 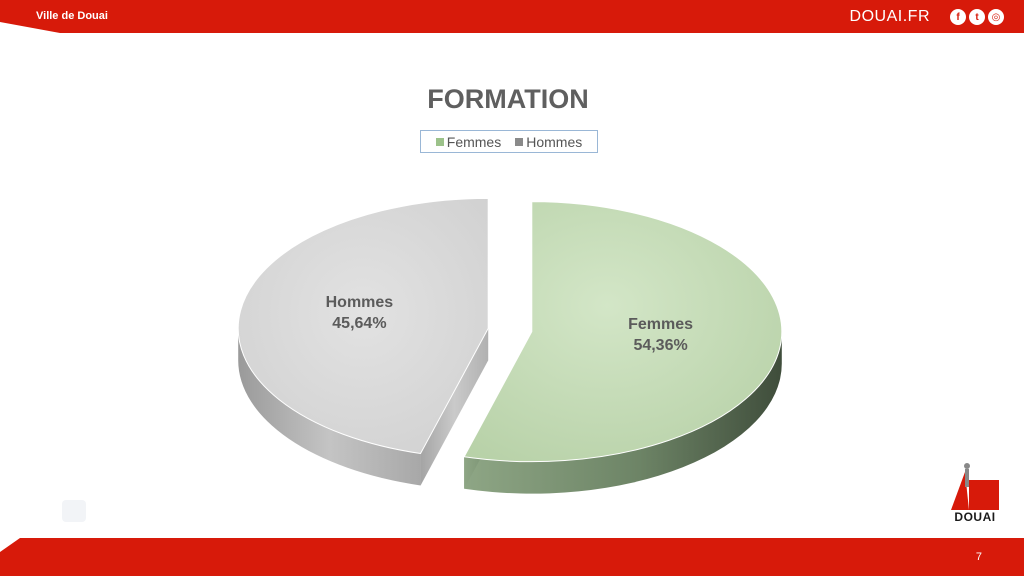 What do you see at coordinates (623, 412) in the screenshot?
I see `pie-side-femmes` at bounding box center [623, 412].